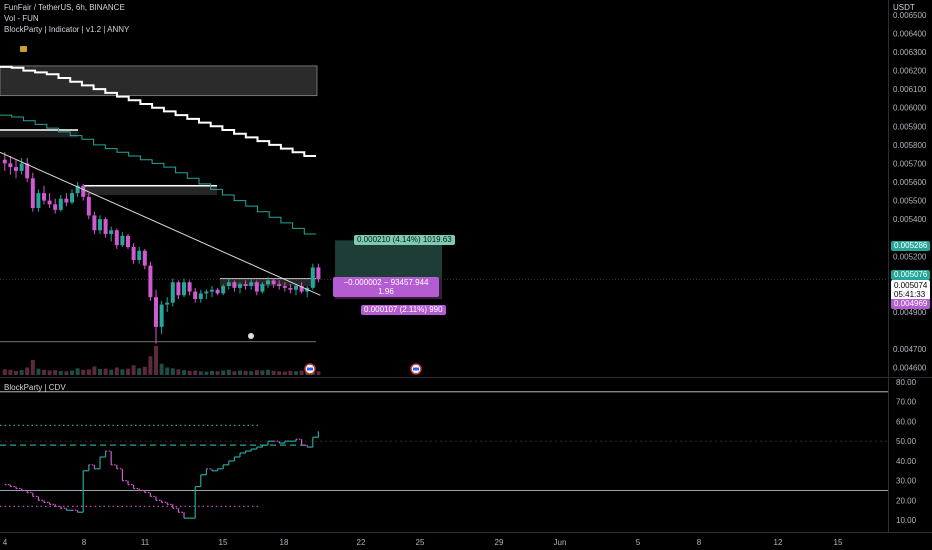 The height and width of the screenshot is (550, 932). Describe the element at coordinates (161, 248) in the screenshot. I see `candles-layer` at that location.